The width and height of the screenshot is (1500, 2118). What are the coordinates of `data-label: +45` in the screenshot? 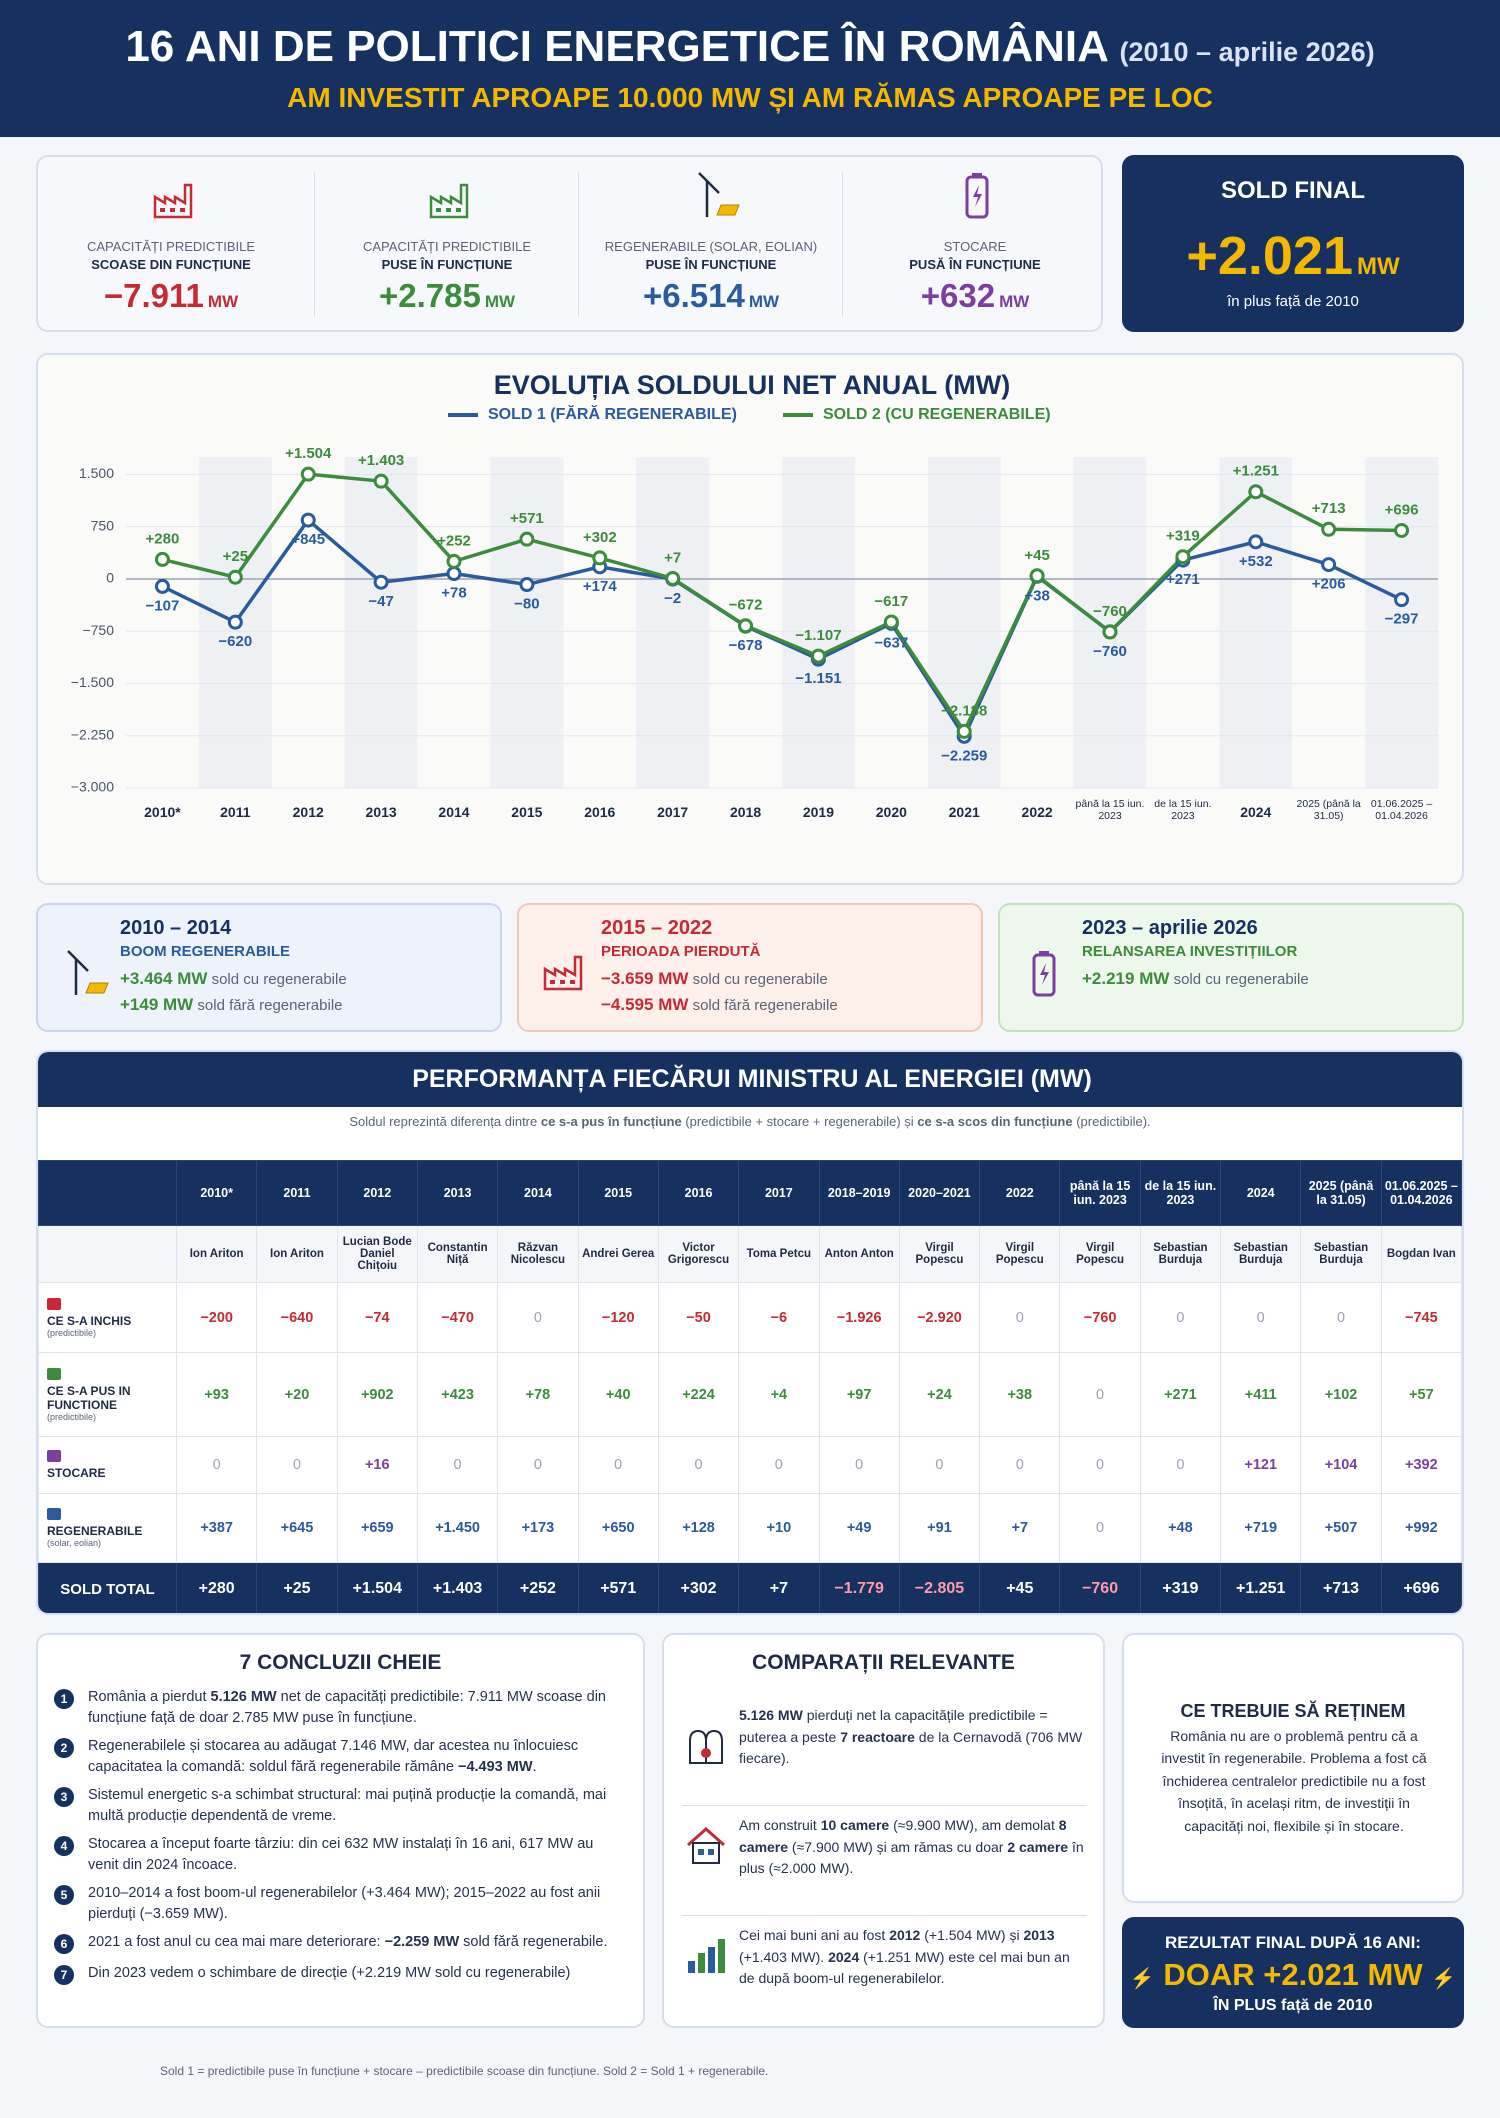 It's located at (1036, 555).